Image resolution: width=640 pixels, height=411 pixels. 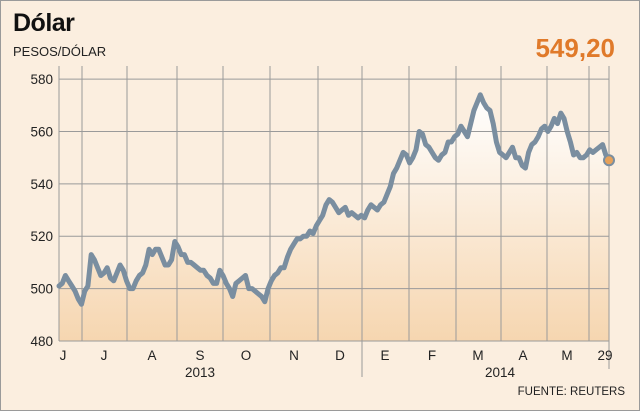 What do you see at coordinates (609, 160) in the screenshot?
I see `last-data-point` at bounding box center [609, 160].